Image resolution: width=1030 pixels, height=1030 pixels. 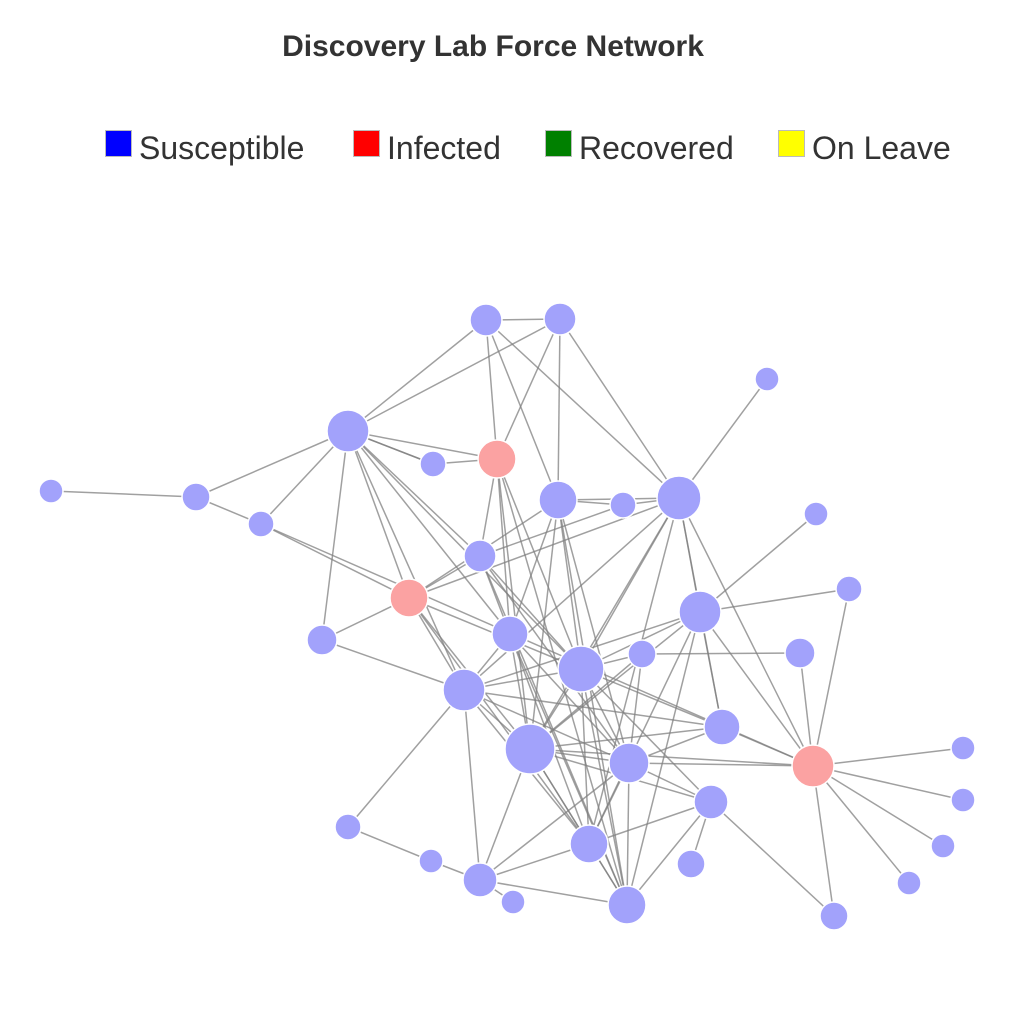 I want to click on node-7-infected, so click(x=497, y=459).